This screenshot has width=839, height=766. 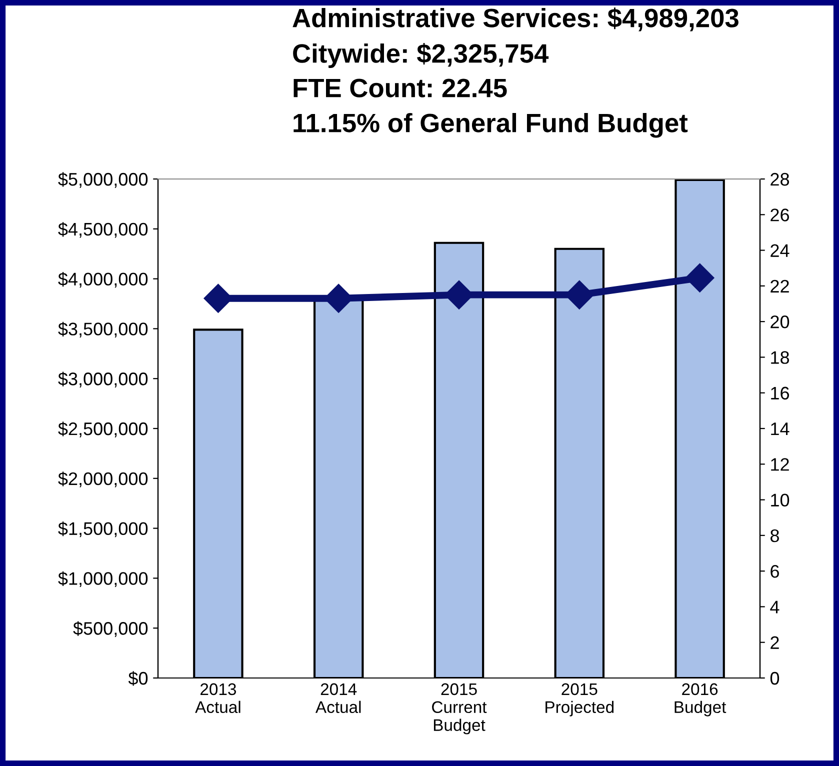 What do you see at coordinates (217, 698) in the screenshot?
I see `x-tick-label: 2013 Actual` at bounding box center [217, 698].